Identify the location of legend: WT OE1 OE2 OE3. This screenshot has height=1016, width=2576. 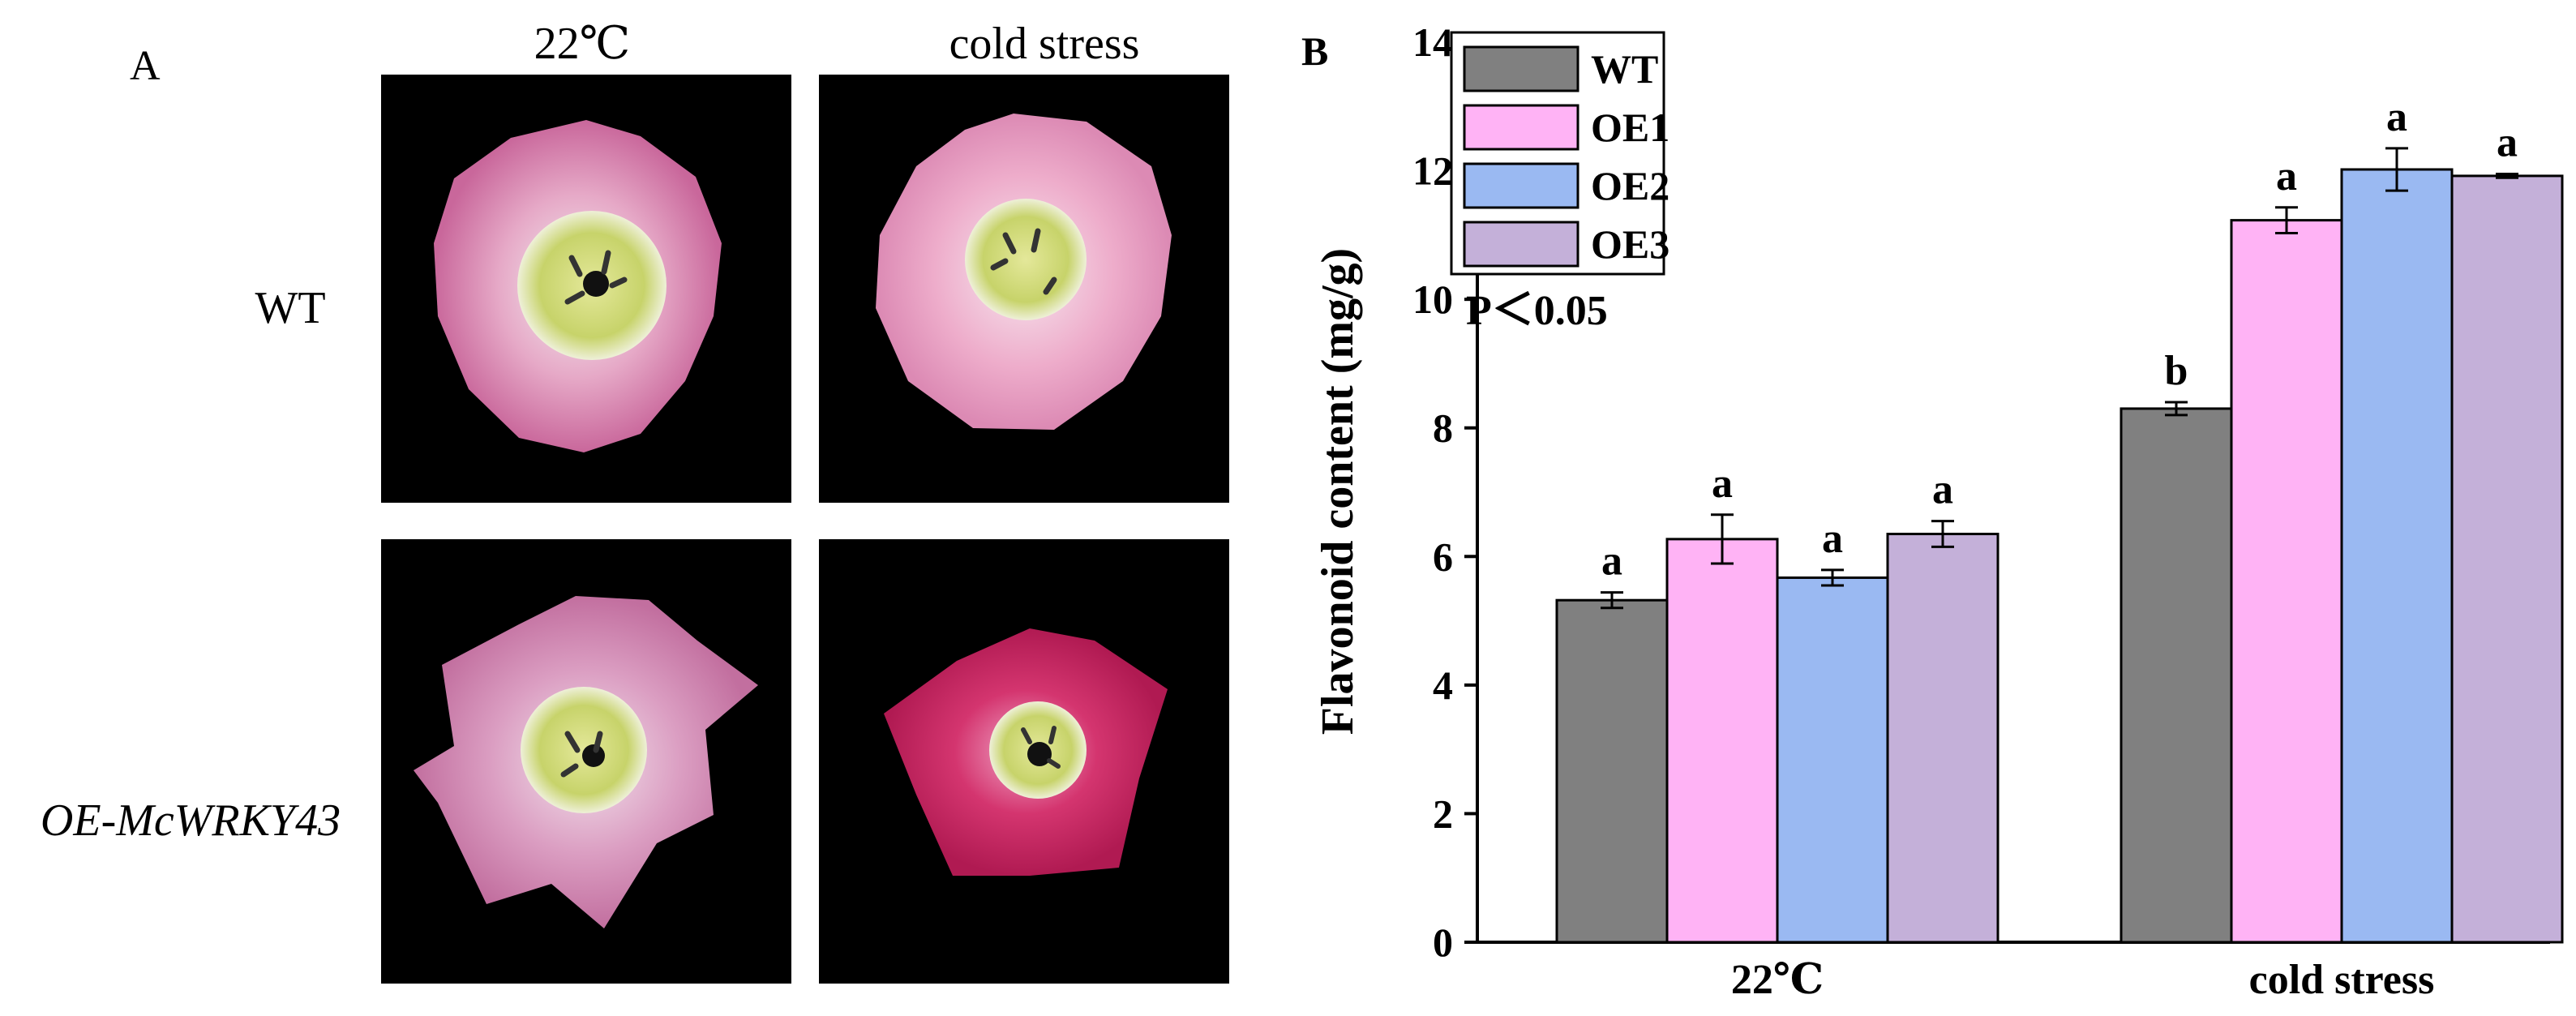
(1559, 153).